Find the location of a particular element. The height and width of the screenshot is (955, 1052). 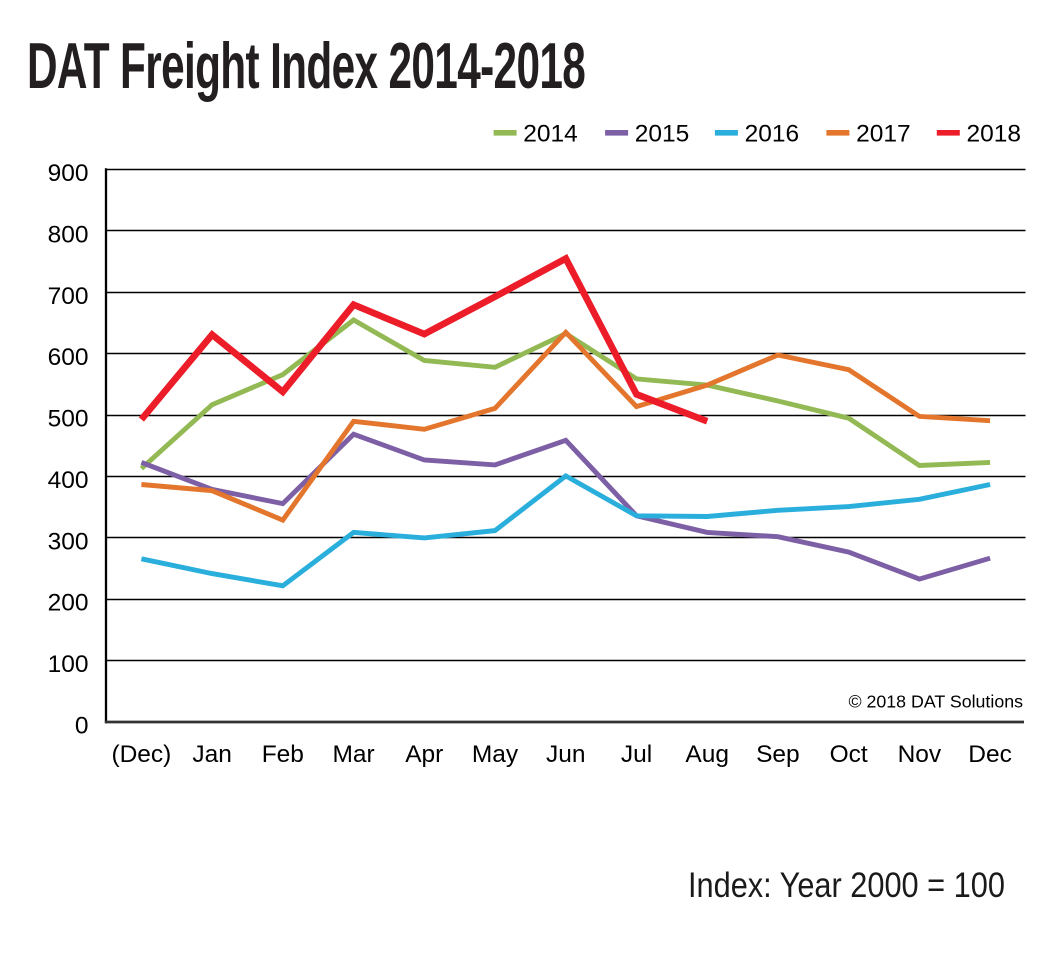

svg-text: 800 is located at coordinates (68, 234).